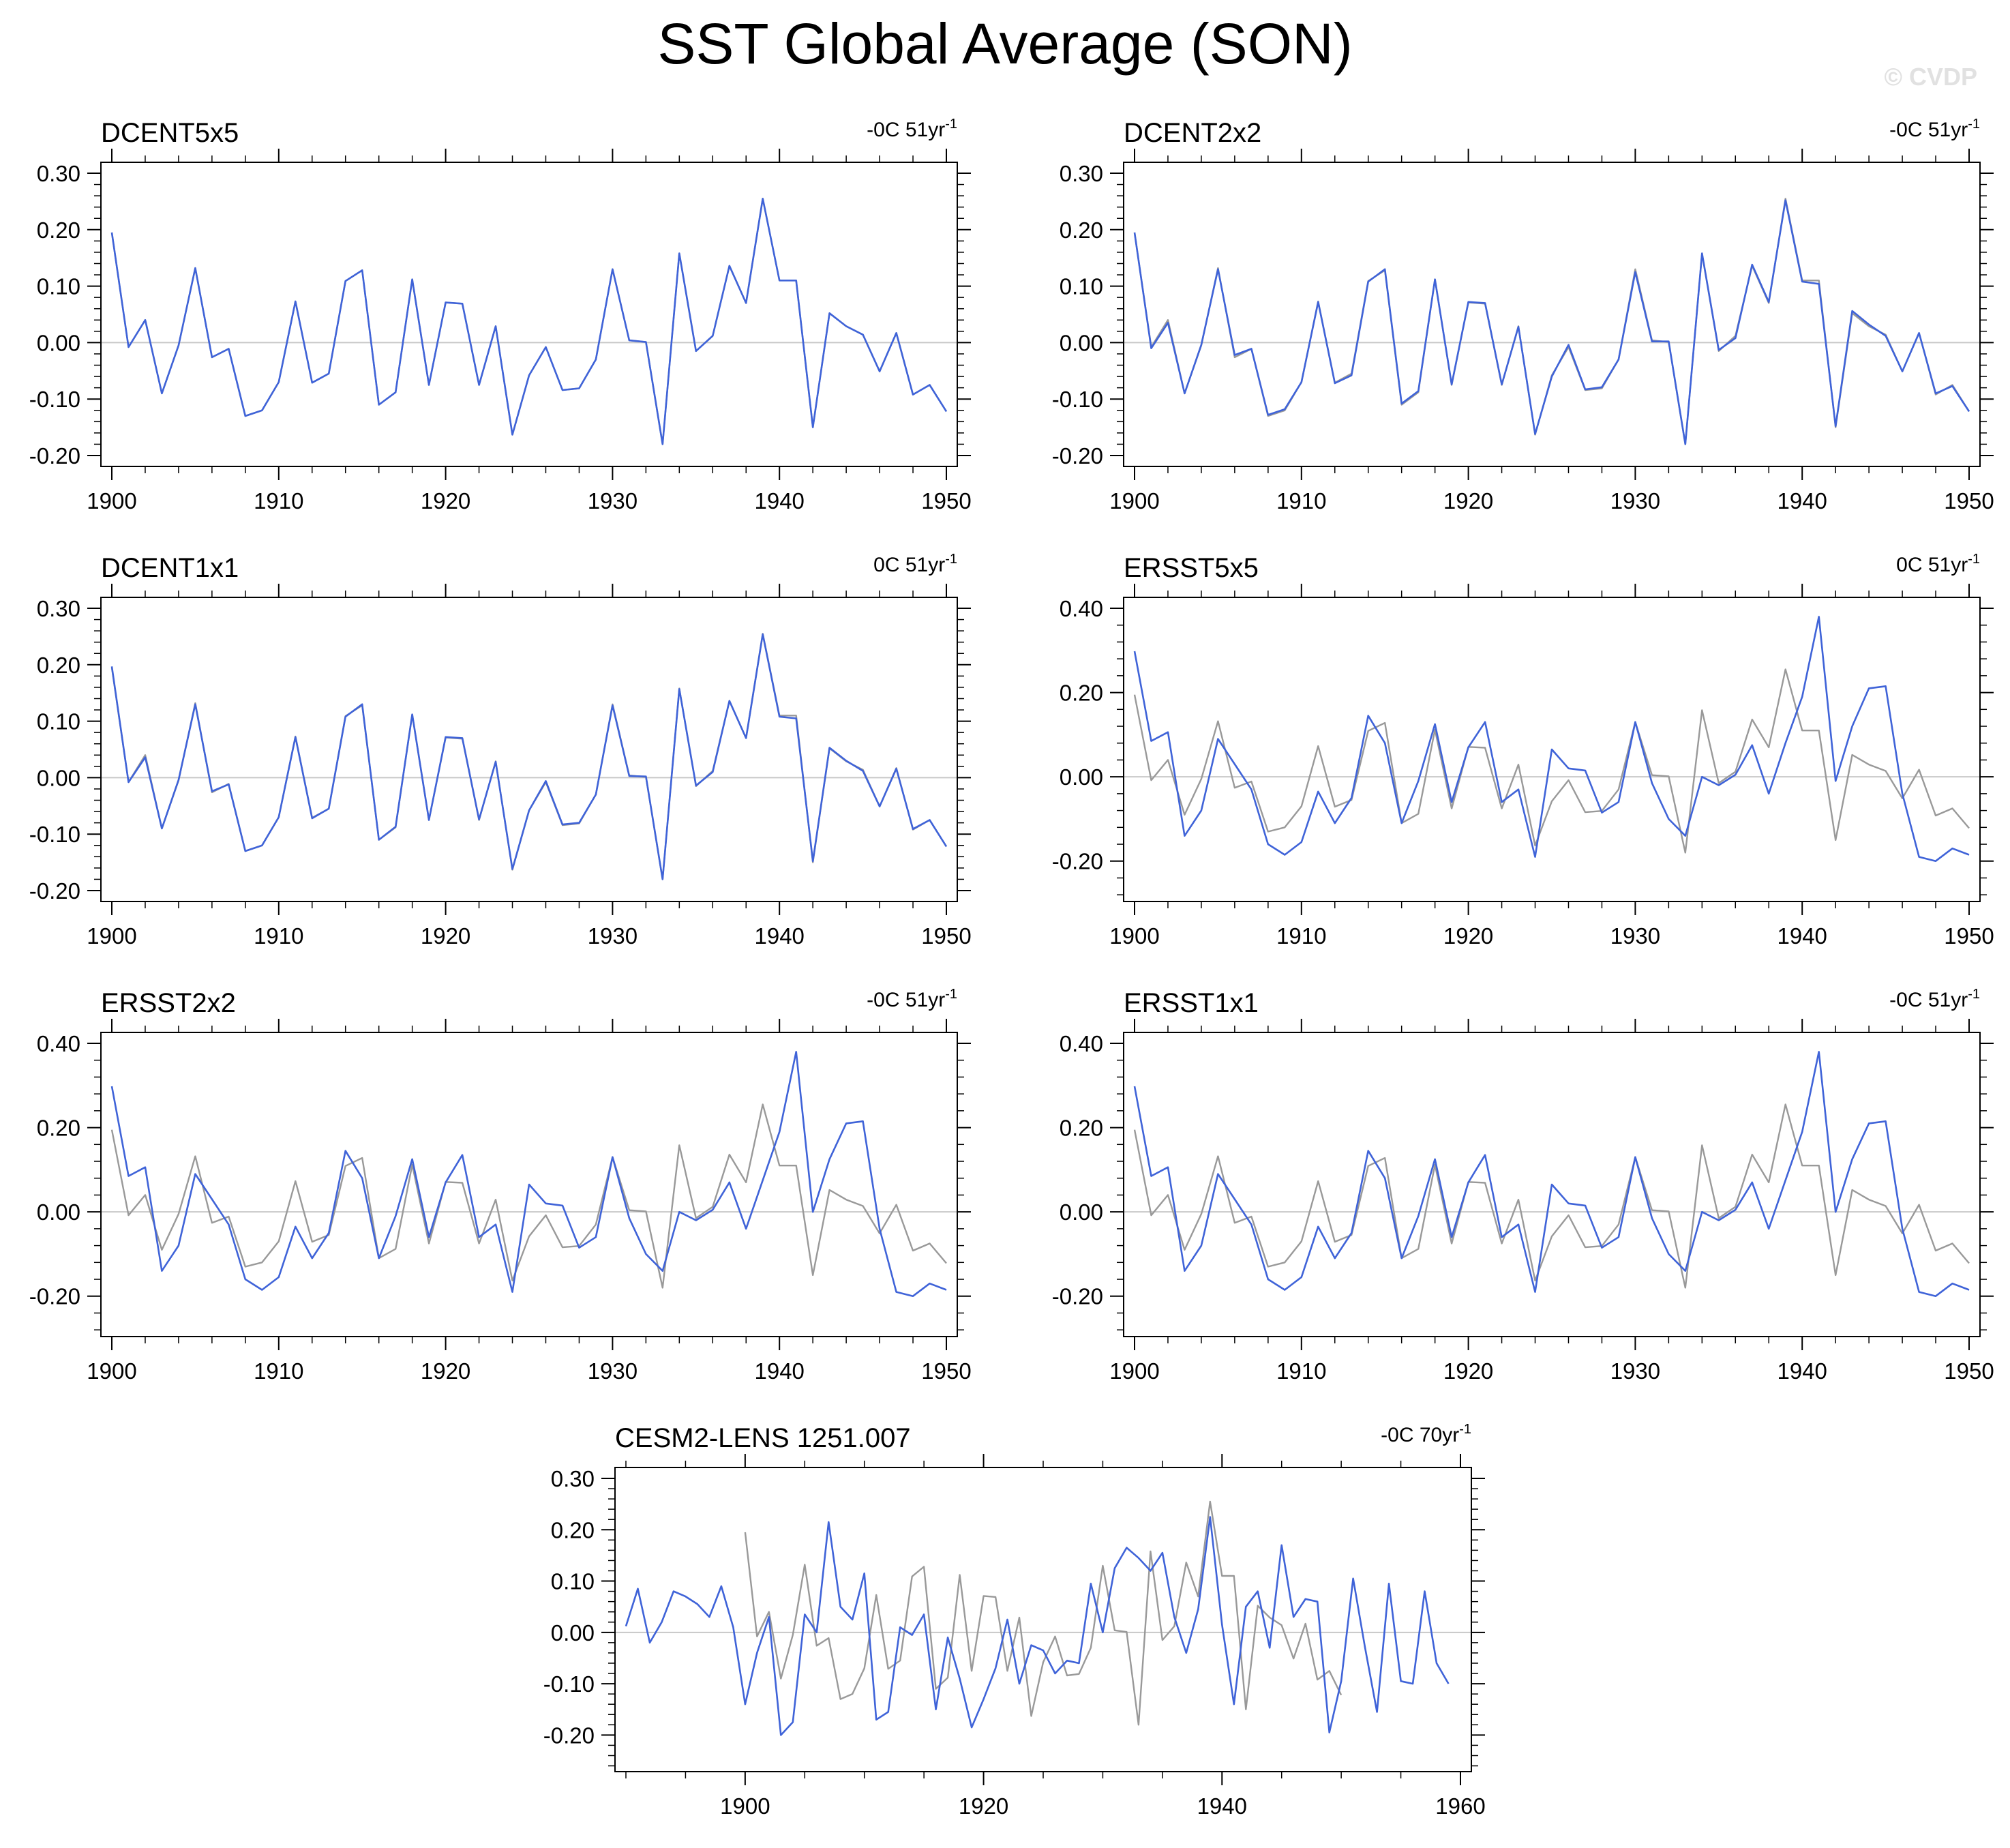 The height and width of the screenshot is (1848, 2010). I want to click on trend-label: -0C 70yr-1, so click(1426, 1434).